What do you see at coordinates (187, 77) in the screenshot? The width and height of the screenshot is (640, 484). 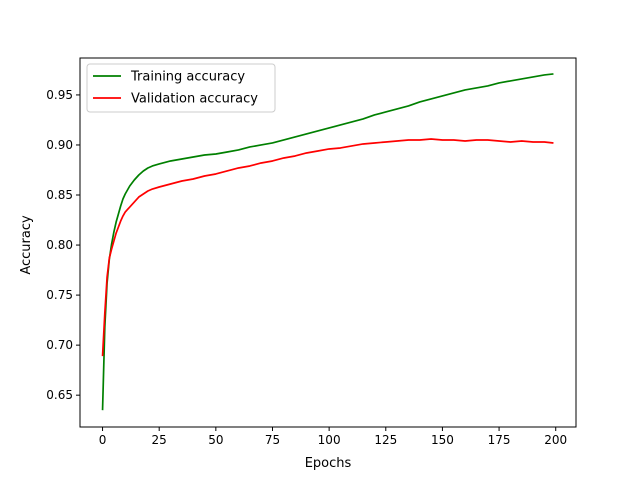 I see `legend-label: Training accuracy` at bounding box center [187, 77].